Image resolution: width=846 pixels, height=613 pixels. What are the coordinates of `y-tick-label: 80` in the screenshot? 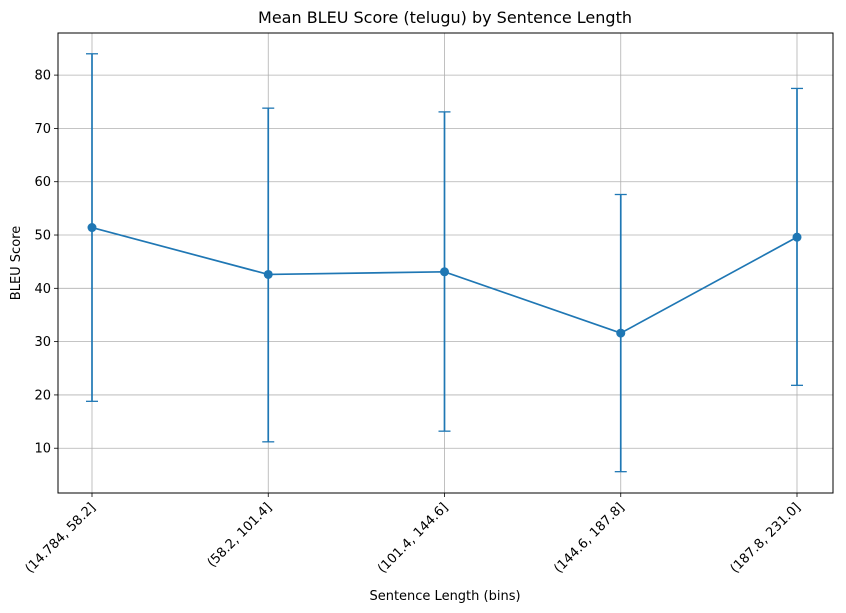 It's located at (42, 76).